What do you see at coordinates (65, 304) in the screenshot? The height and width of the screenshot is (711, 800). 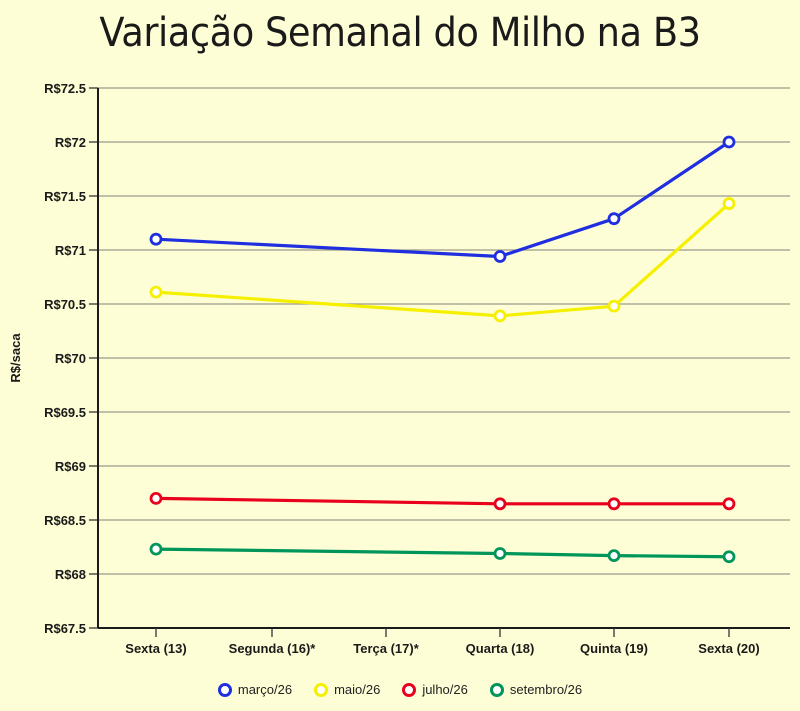 I see `y-tick-label: R$70.5` at bounding box center [65, 304].